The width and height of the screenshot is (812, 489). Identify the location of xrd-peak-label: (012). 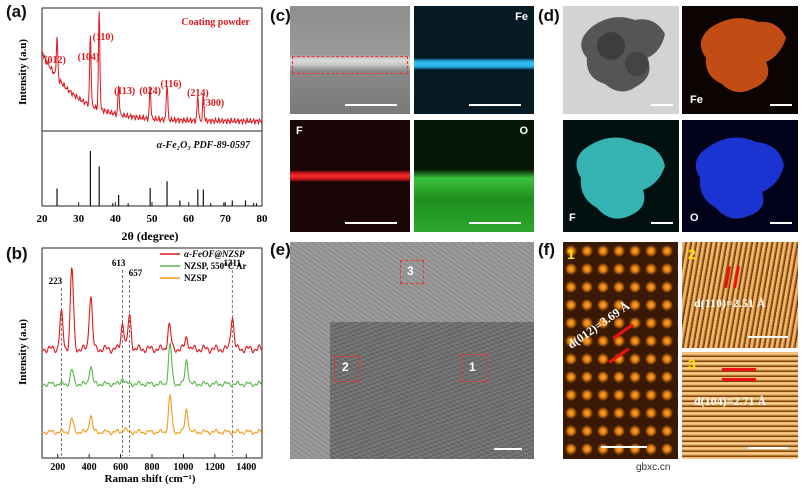
(55, 60).